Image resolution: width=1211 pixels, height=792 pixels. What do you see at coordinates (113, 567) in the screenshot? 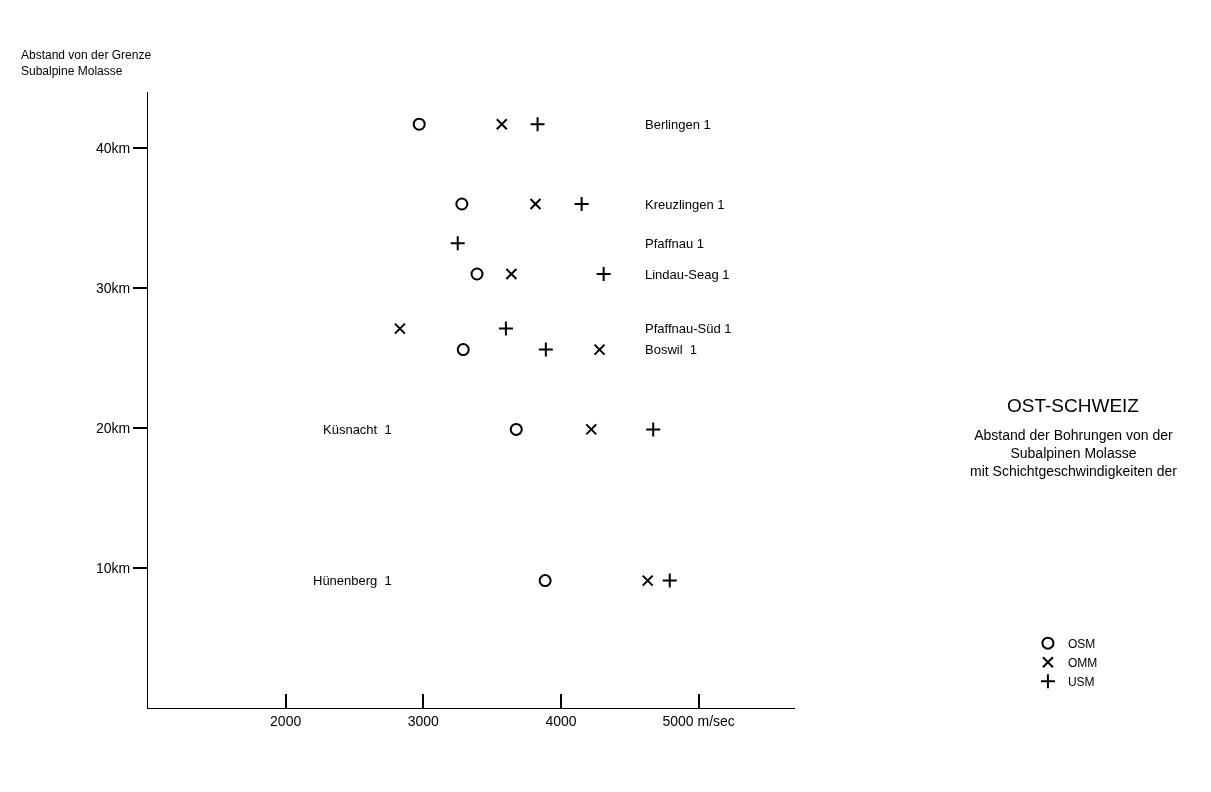
I see `y-tick-label: 10km` at bounding box center [113, 567].